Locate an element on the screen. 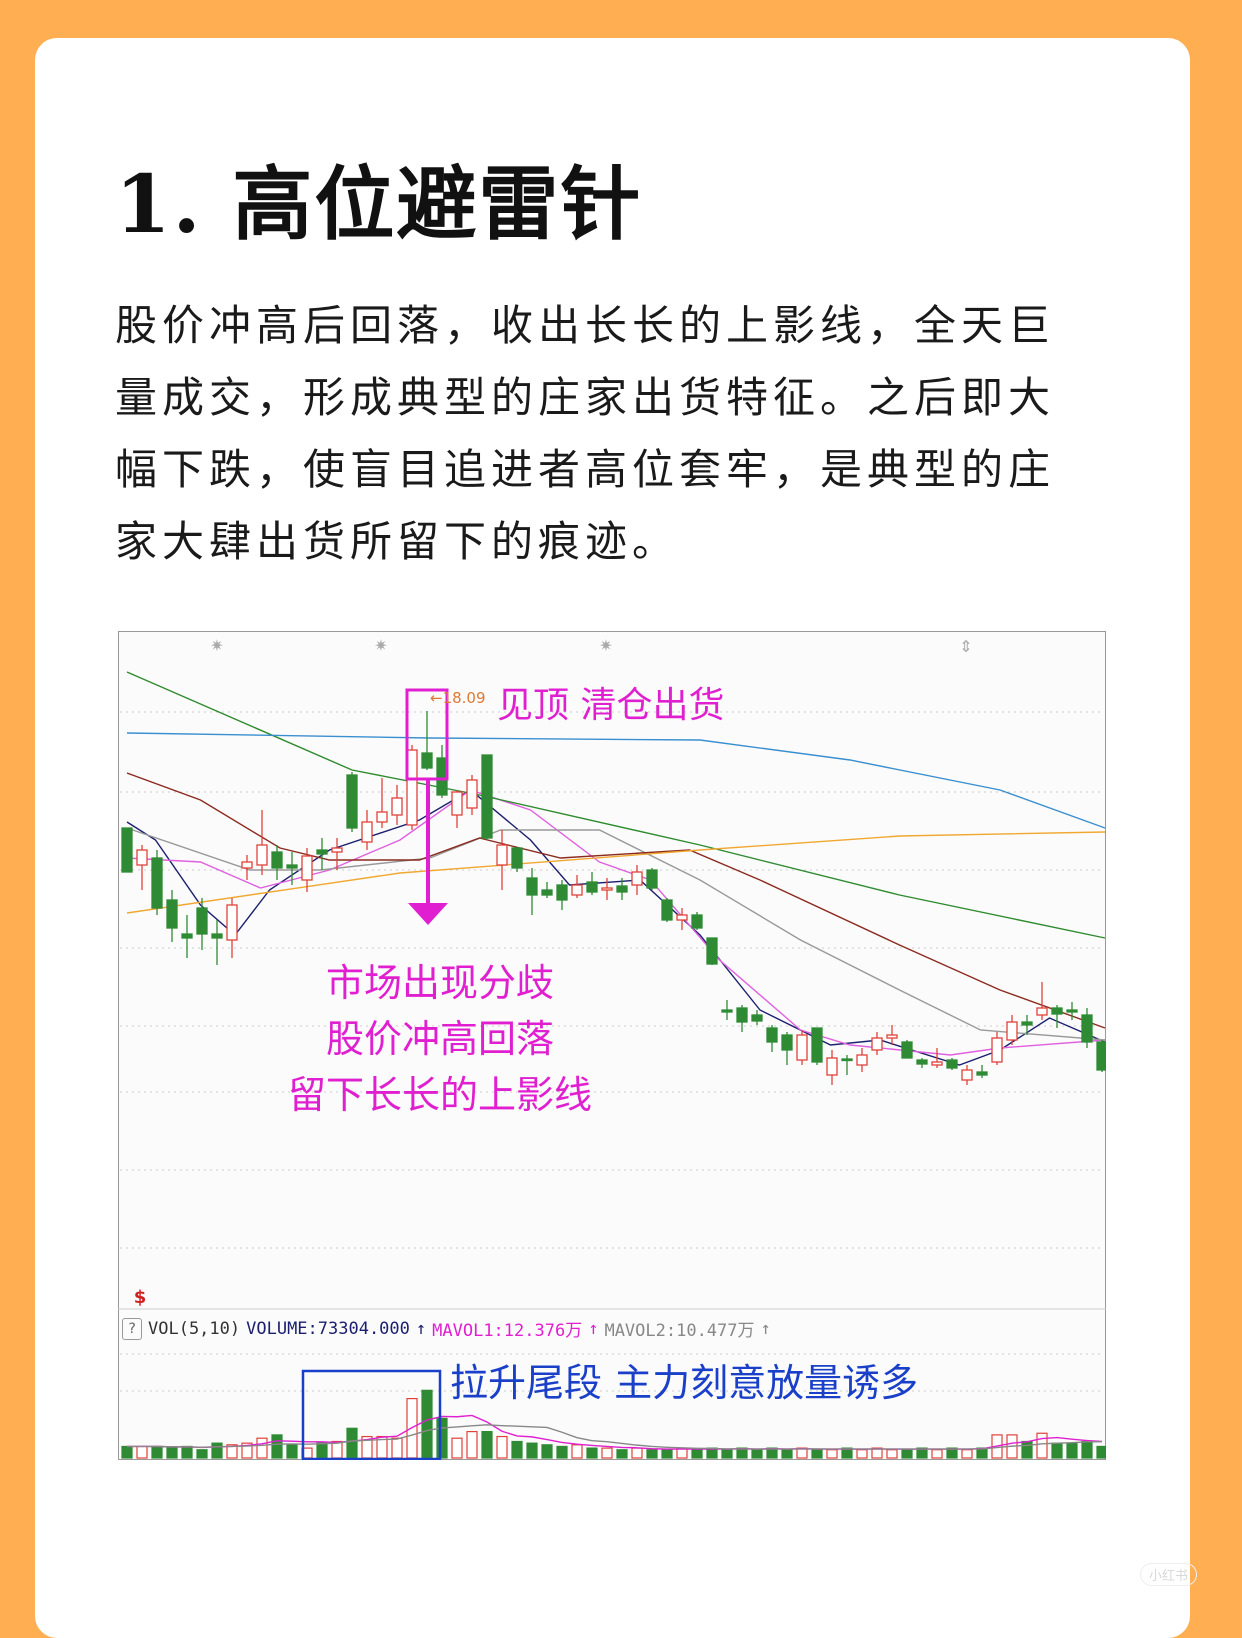 The height and width of the screenshot is (1638, 1242). vol-indicator-label: VOL(5,10) is located at coordinates (194, 1328).